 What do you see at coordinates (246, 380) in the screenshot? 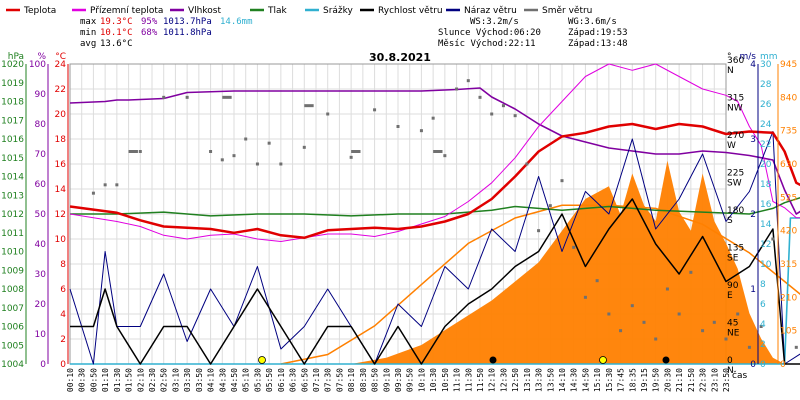
I see `x-tick-15: 05:10` at bounding box center [246, 380].